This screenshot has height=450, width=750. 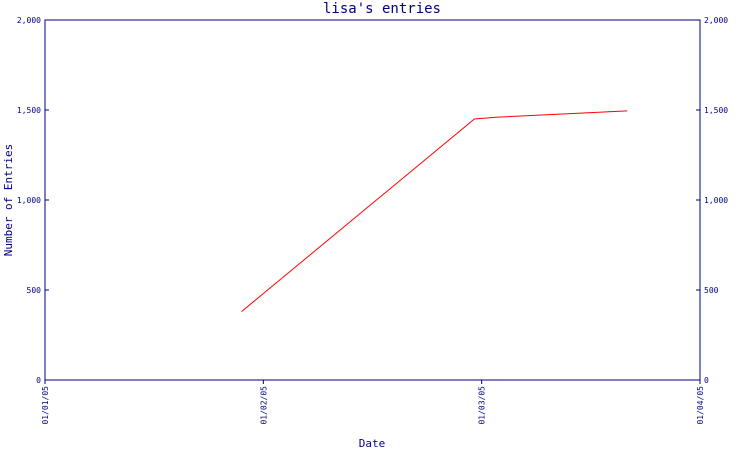 I want to click on x-axis-label: Date, so click(x=372, y=443).